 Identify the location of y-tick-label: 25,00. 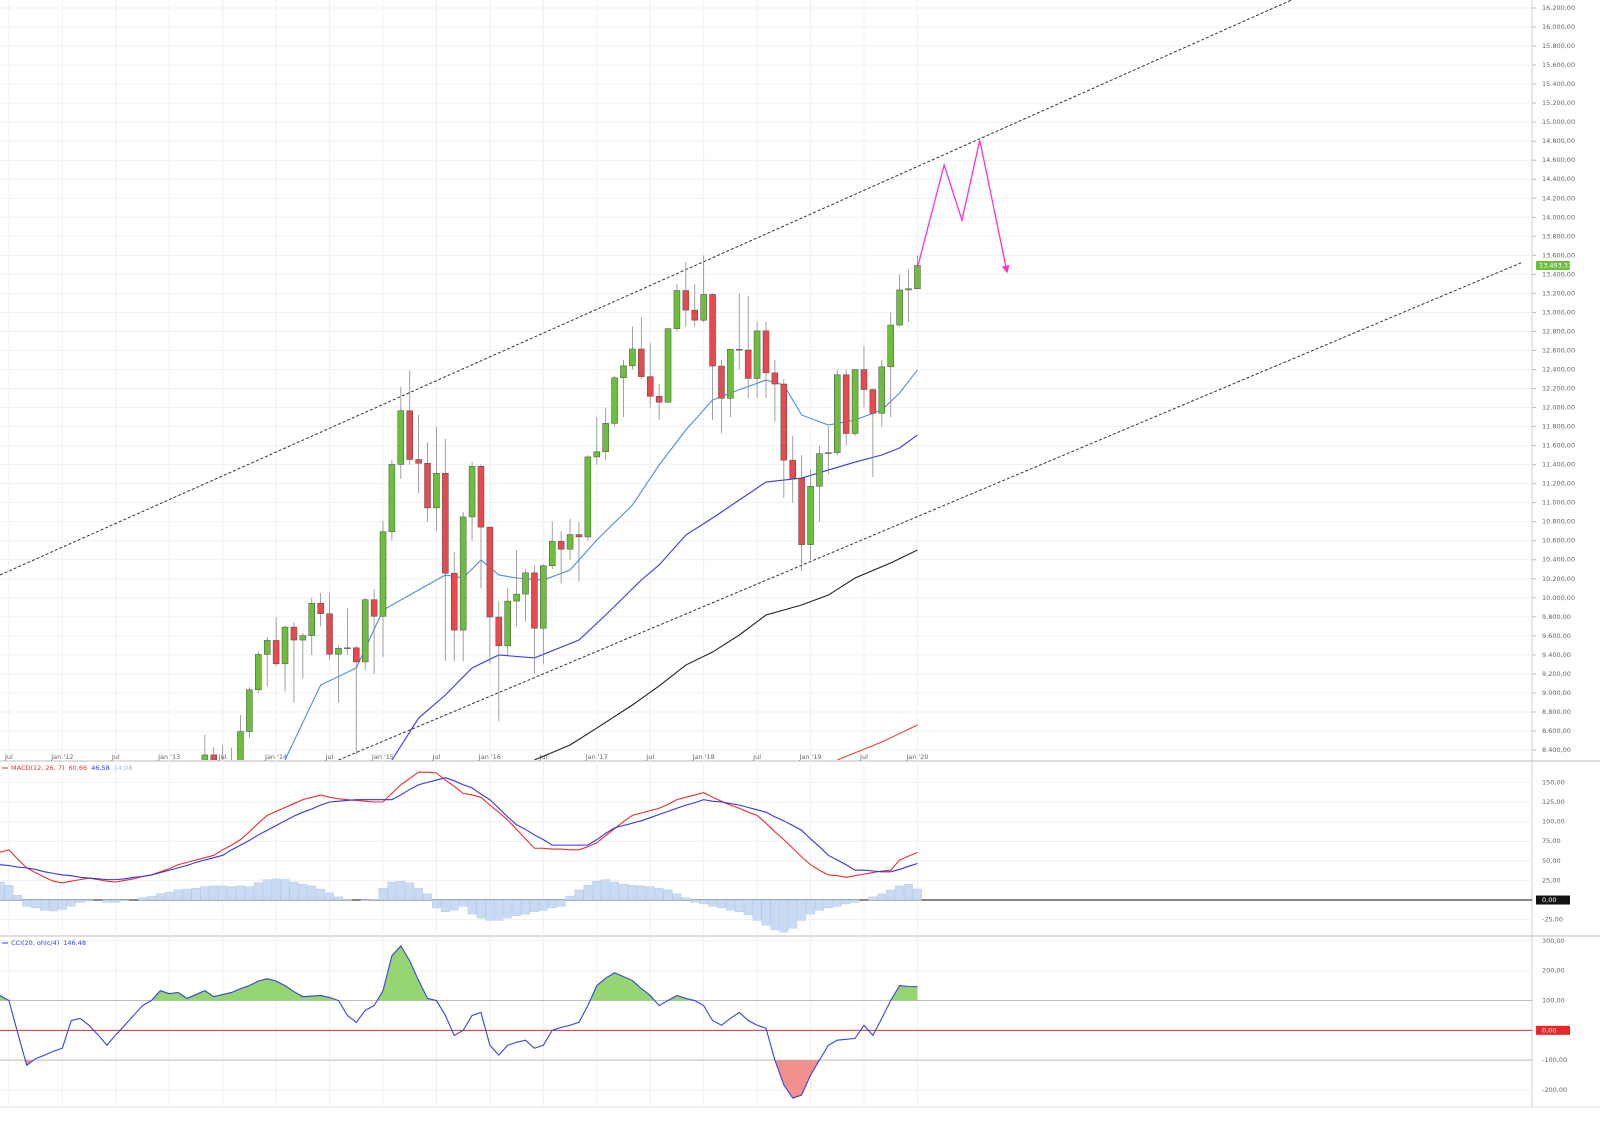
(1551, 880).